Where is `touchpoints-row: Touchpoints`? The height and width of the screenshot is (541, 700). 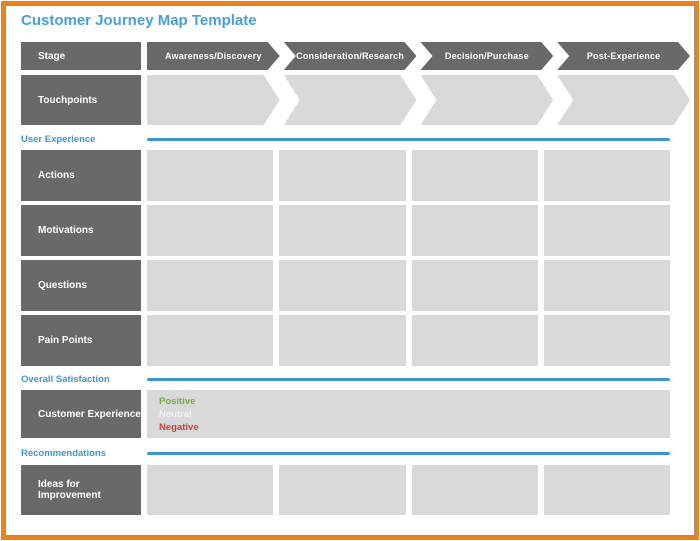 touchpoints-row: Touchpoints is located at coordinates (345, 100).